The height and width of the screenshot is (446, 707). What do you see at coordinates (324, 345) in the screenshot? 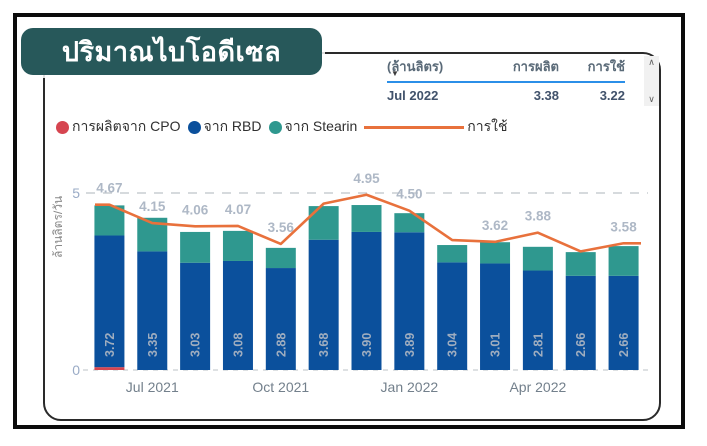
I see `bar-value-label: 3.68` at bounding box center [324, 345].